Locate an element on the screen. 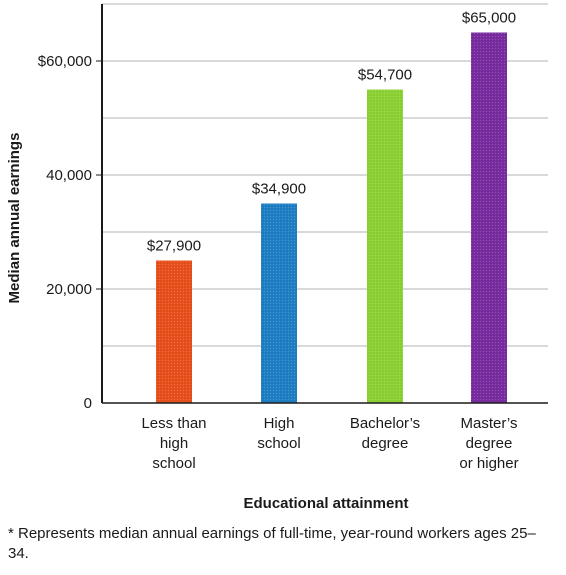 Image resolution: width=566 pixels, height=575 pixels. y-tick-label: 0 is located at coordinates (88, 403).